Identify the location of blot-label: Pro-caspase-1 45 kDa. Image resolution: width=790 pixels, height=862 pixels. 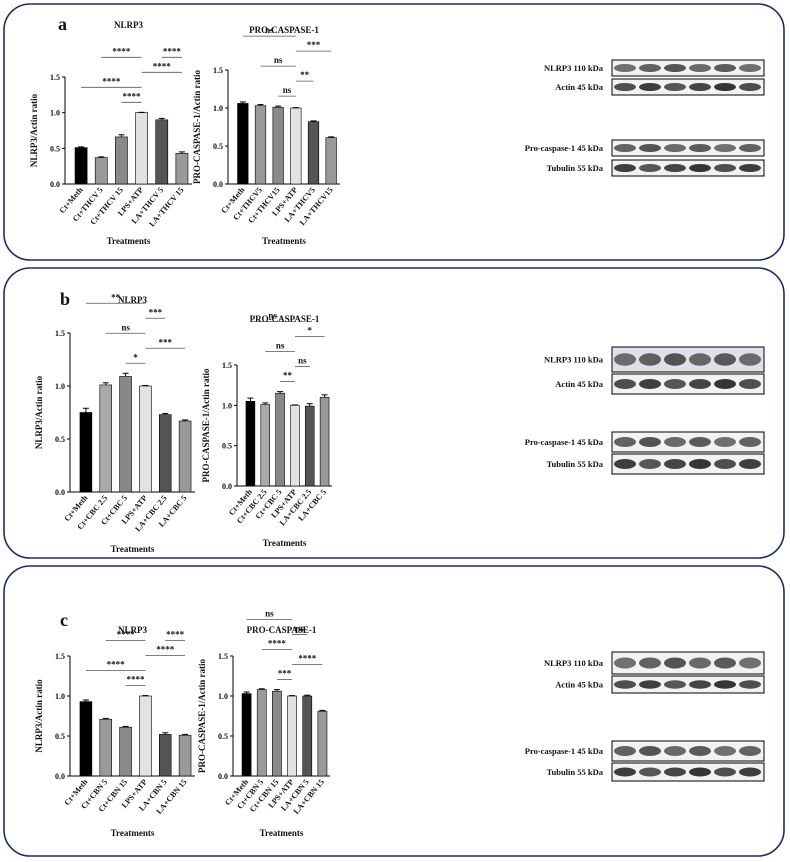
(564, 751).